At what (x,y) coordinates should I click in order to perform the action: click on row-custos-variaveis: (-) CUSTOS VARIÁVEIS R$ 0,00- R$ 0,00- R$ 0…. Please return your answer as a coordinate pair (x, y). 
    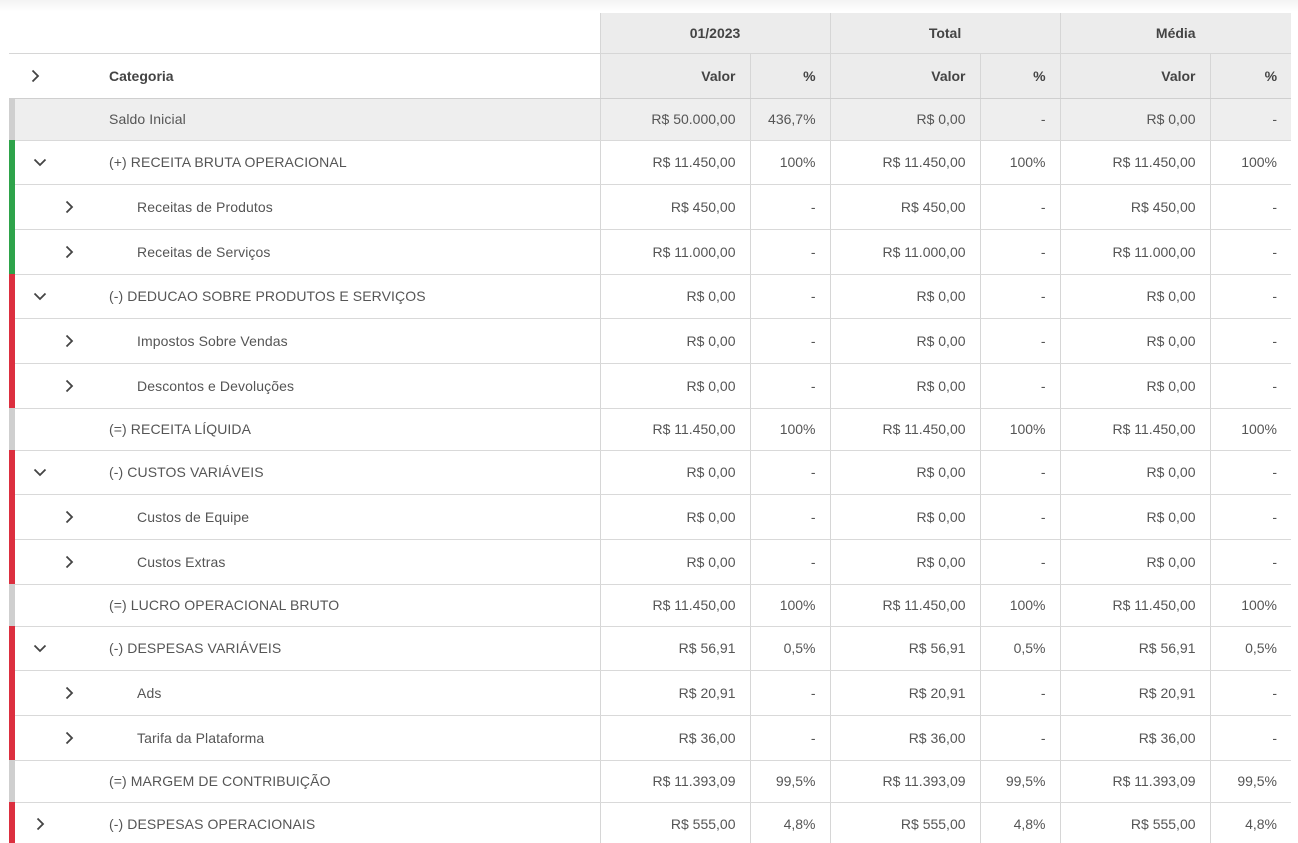
    Looking at the image, I should click on (650, 472).